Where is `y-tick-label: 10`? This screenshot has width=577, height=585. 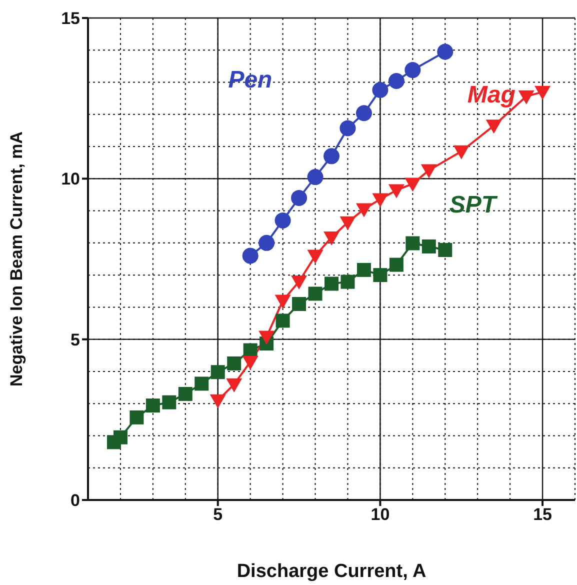
y-tick-label: 10 is located at coordinates (70, 179).